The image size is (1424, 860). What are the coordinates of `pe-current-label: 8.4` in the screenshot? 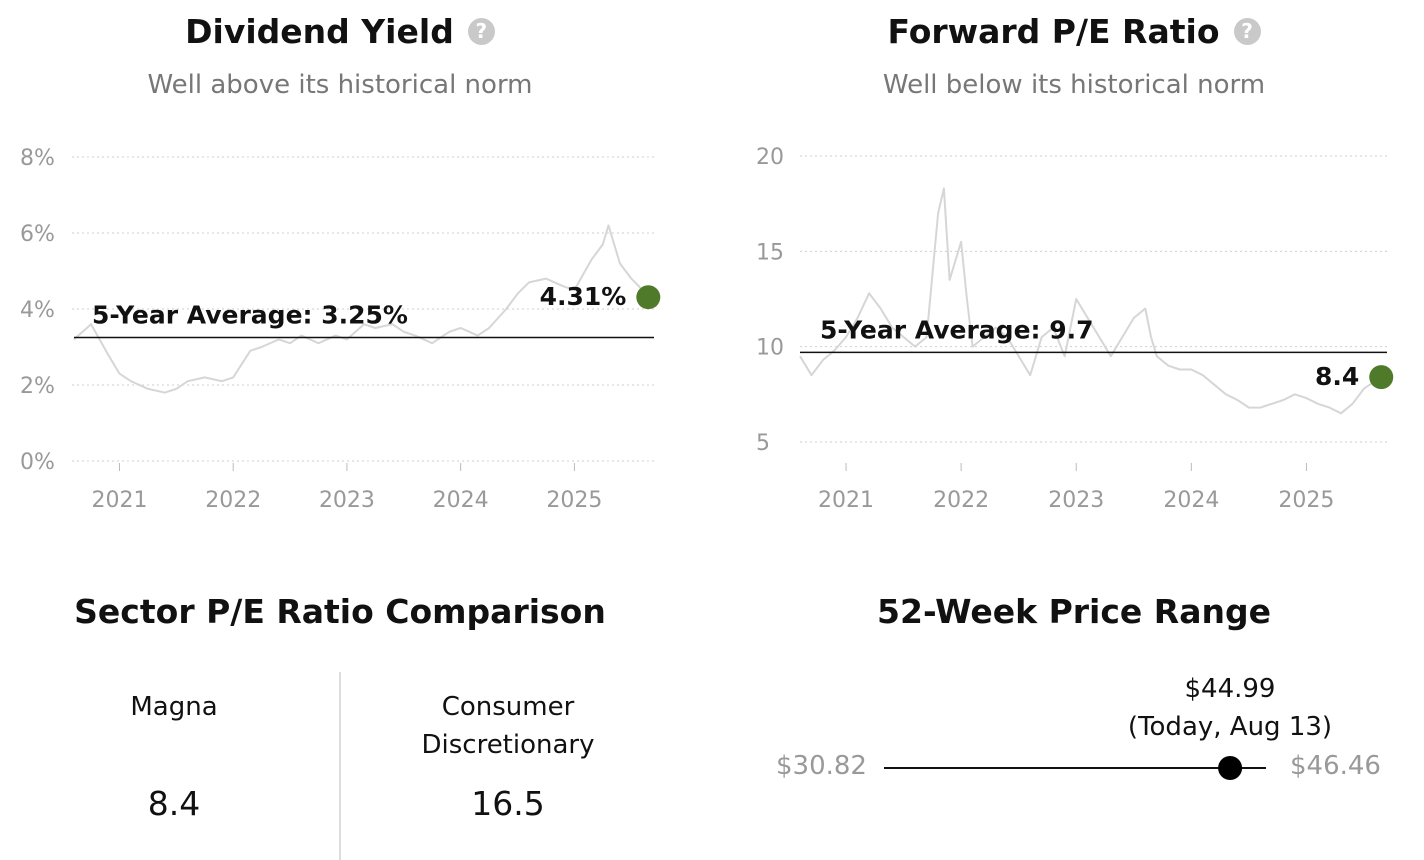 It's located at (1337, 376).